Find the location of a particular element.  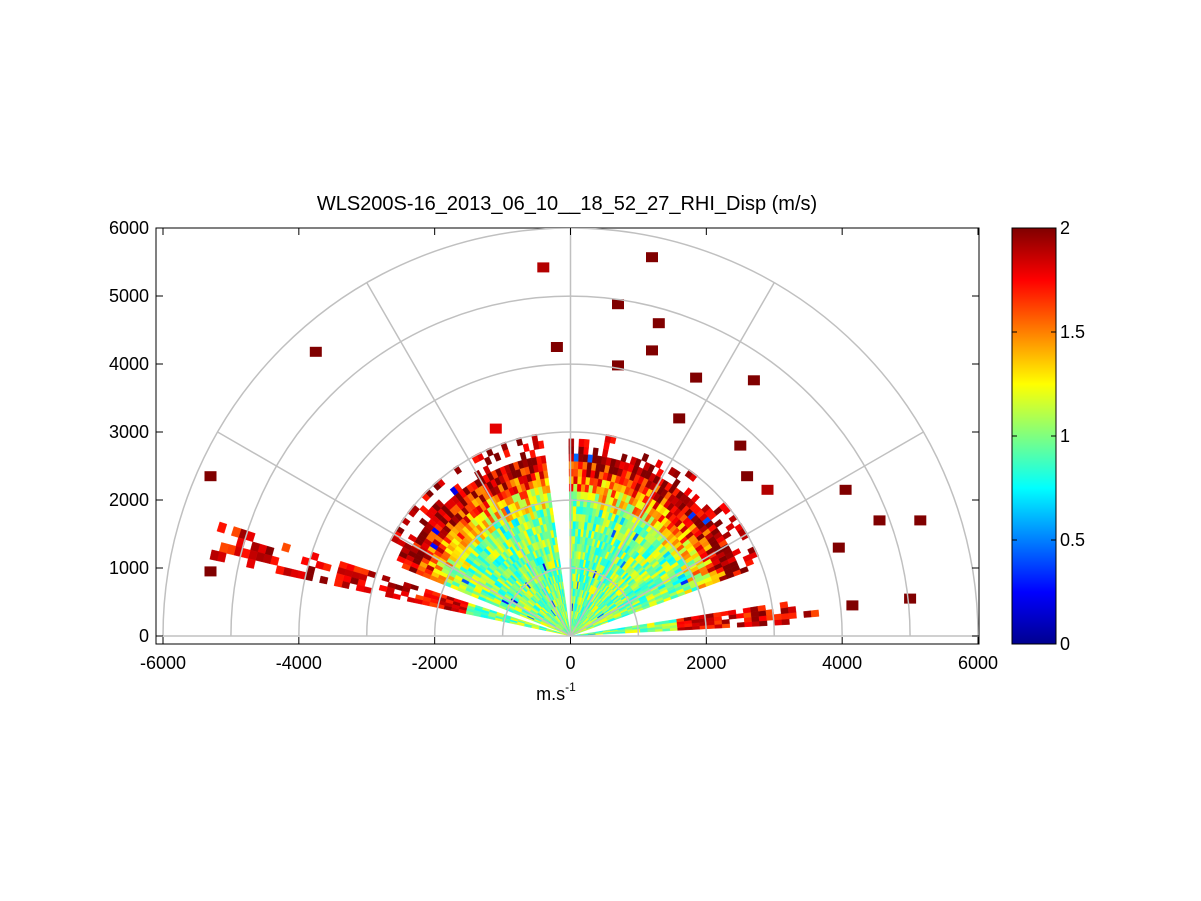

colorbar-tick-label: 0.5 is located at coordinates (1072, 540).